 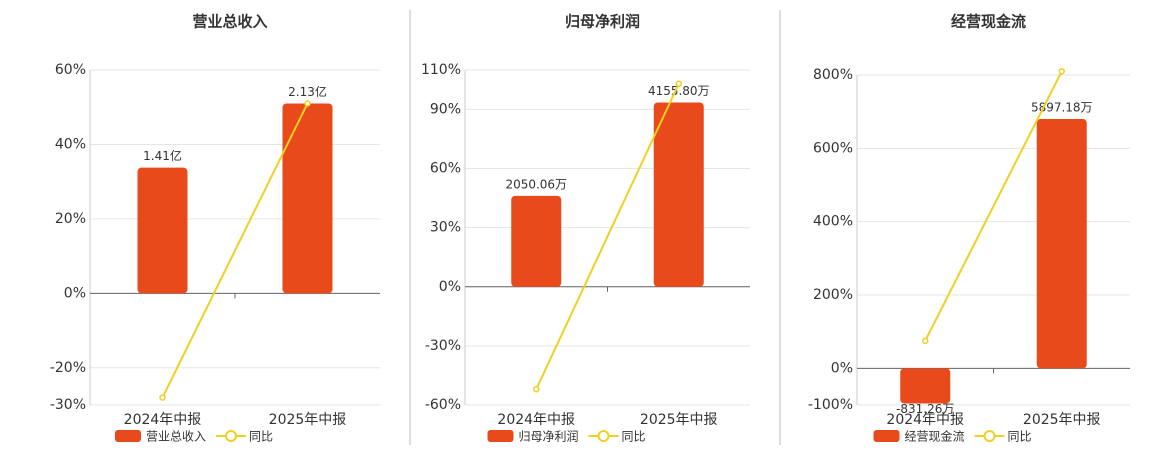 I want to click on y-tick-label: 20%, so click(x=70, y=219).